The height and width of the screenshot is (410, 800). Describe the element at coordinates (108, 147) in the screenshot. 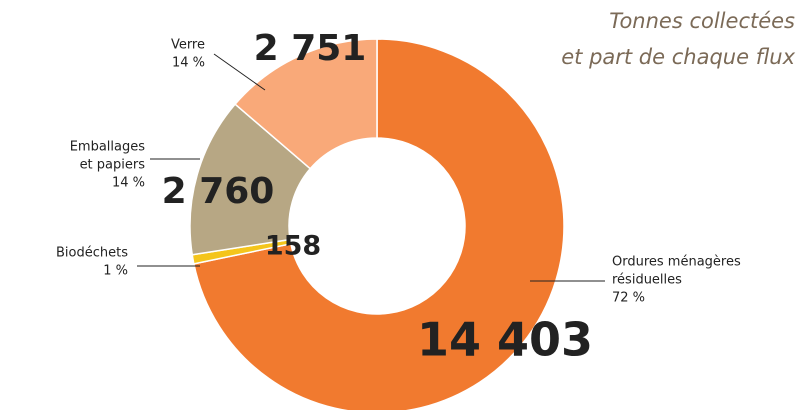

I see `category-label: Emballages` at that location.